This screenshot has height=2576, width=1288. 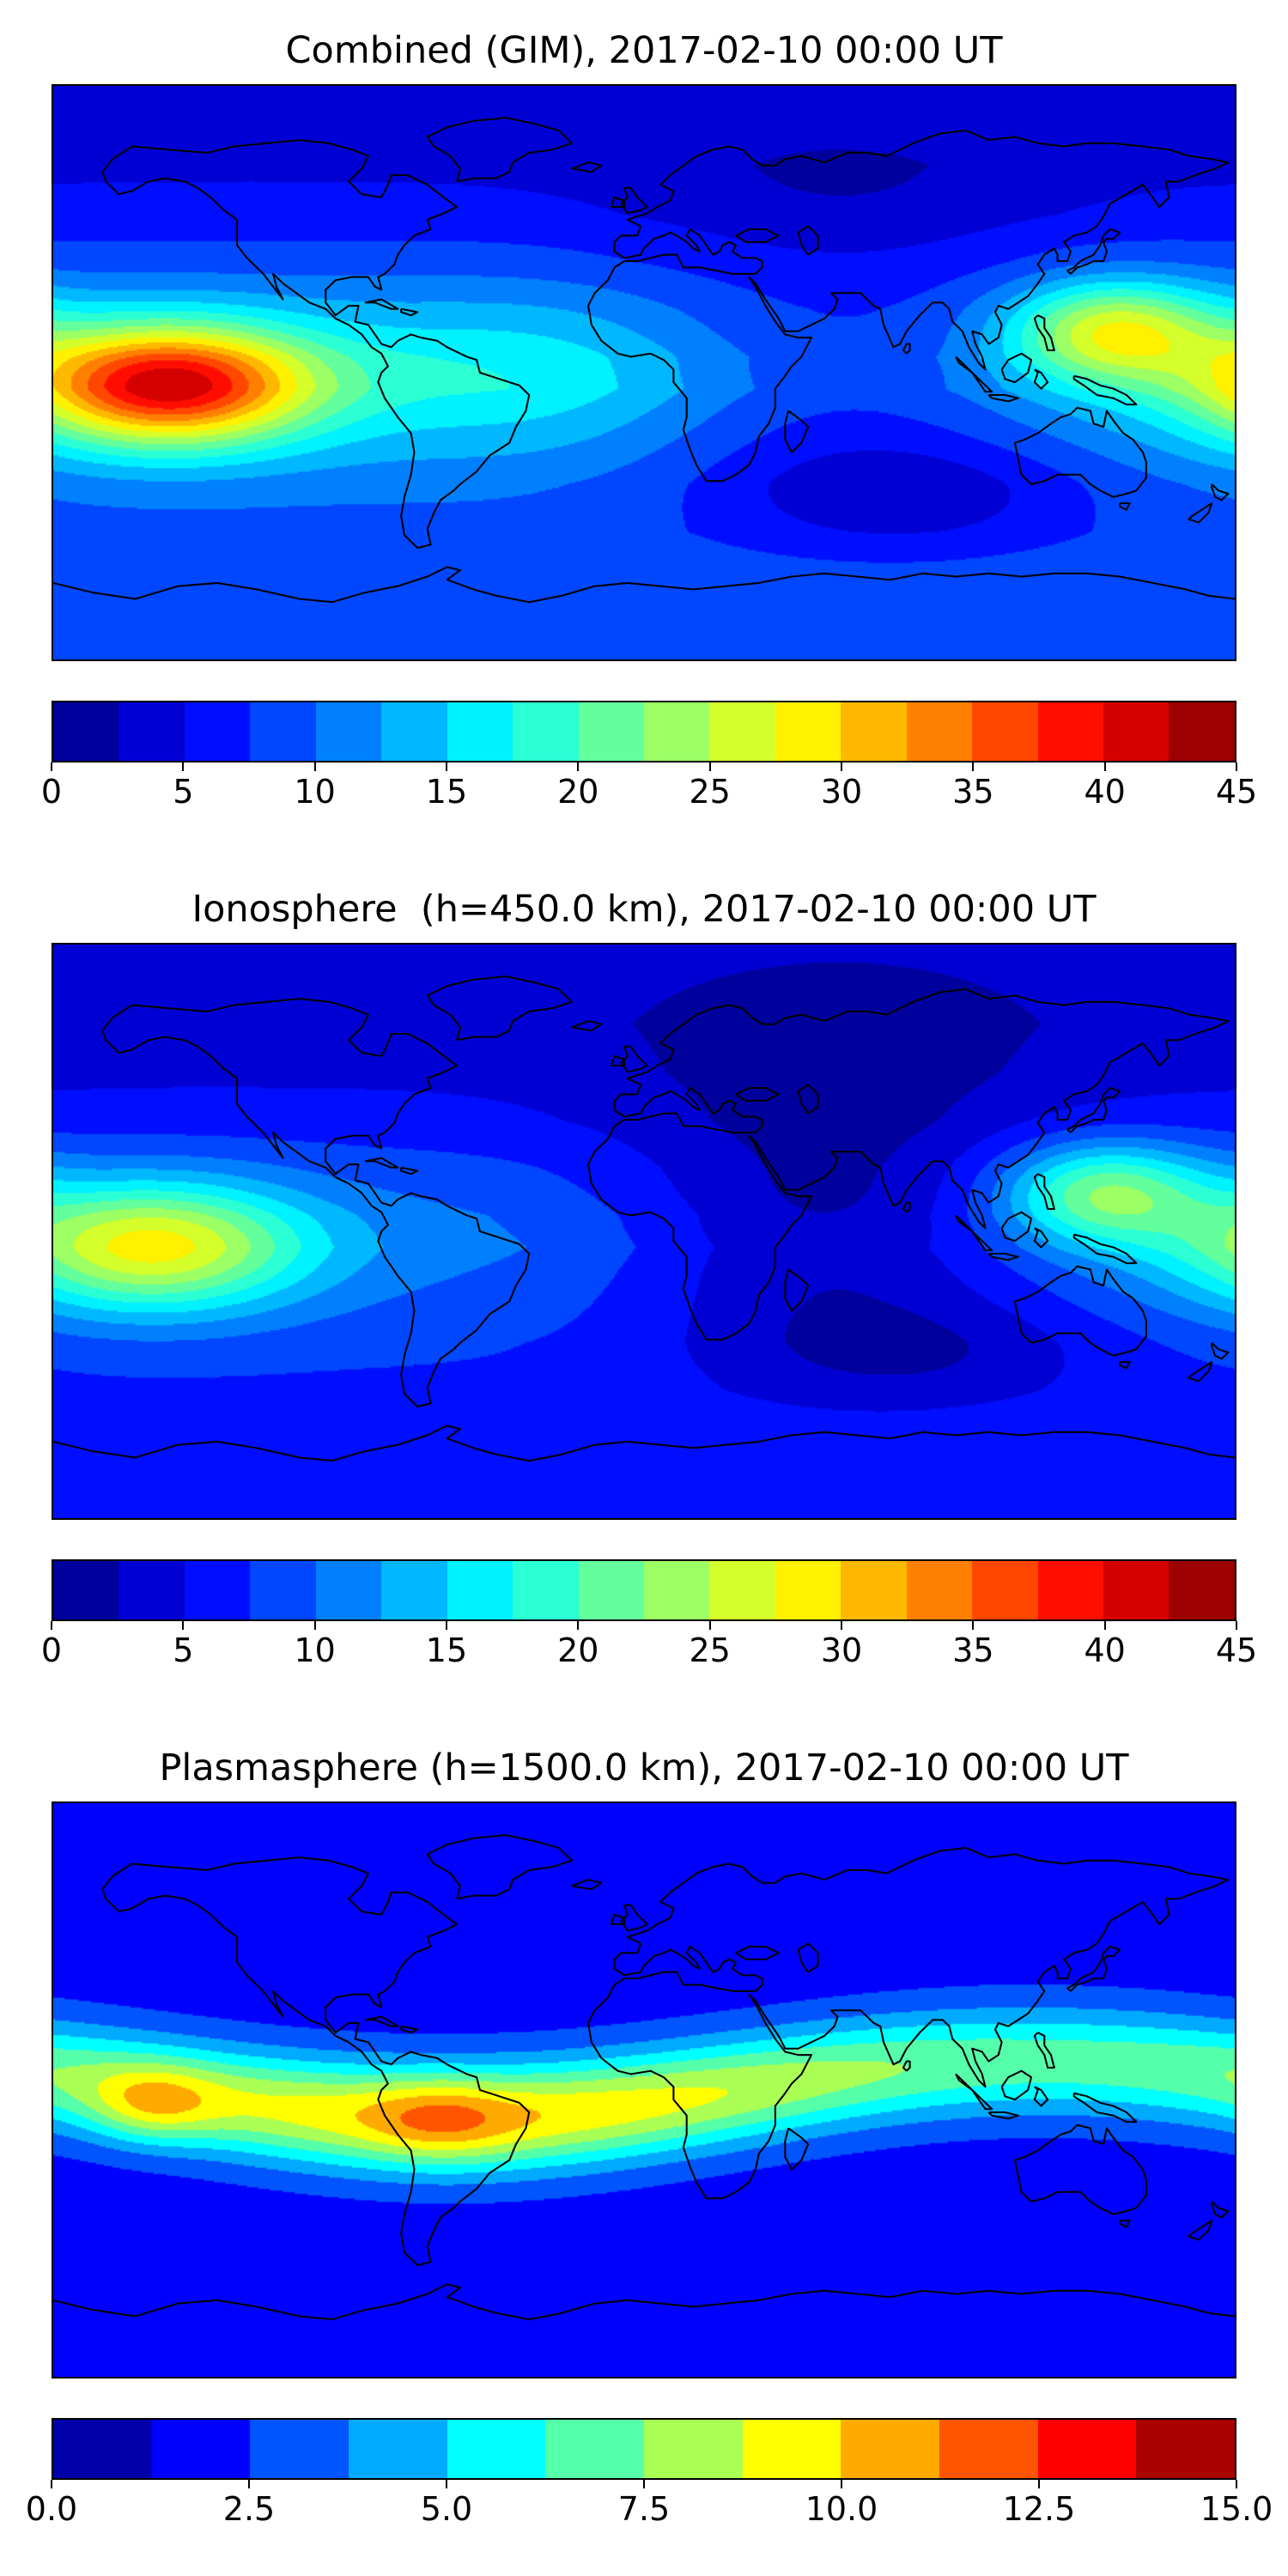 I want to click on colorbar-tick-label: 25, so click(x=710, y=792).